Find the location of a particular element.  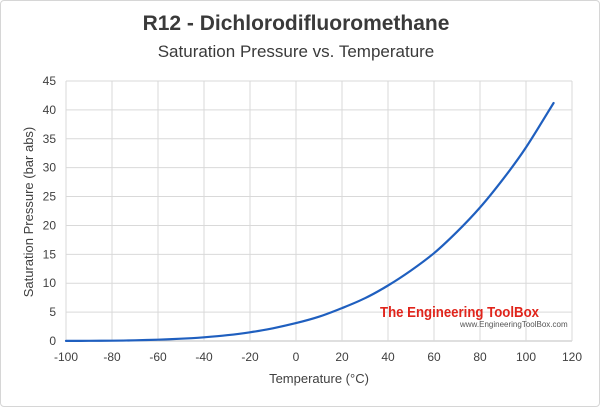

x-tick-label: 100 is located at coordinates (526, 357).